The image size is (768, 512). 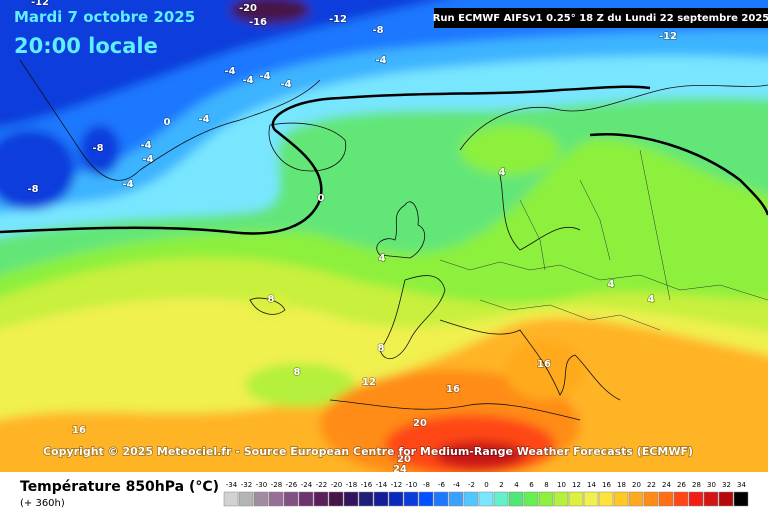 I want to click on scale-label: -16, so click(x=367, y=485).